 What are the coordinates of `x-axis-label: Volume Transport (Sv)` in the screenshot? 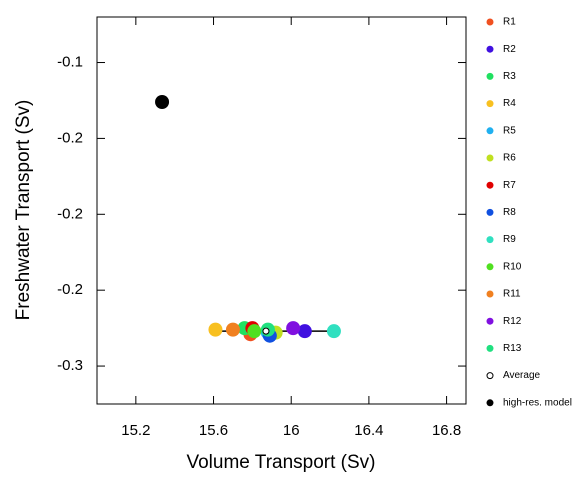 It's located at (280, 462).